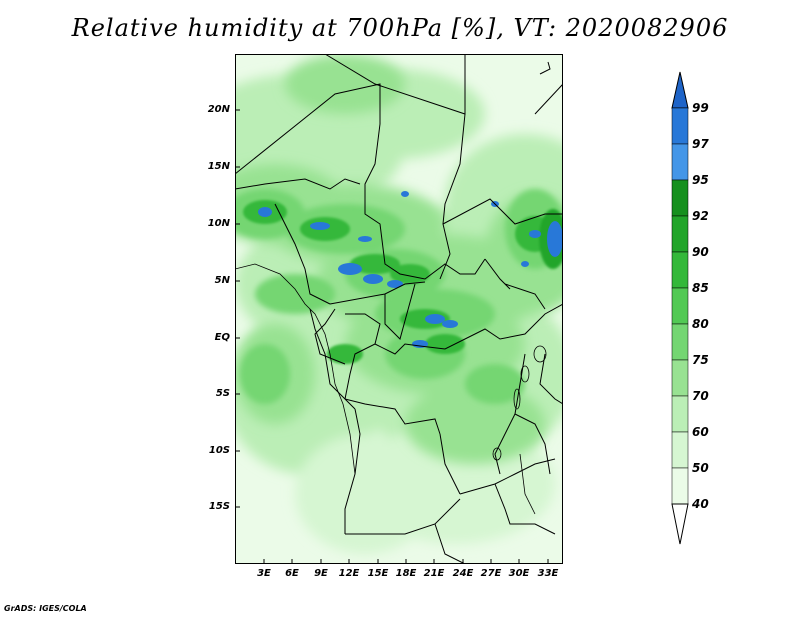  Describe the element at coordinates (222, 337) in the screenshot. I see `lat-label-eq: EQ` at that location.